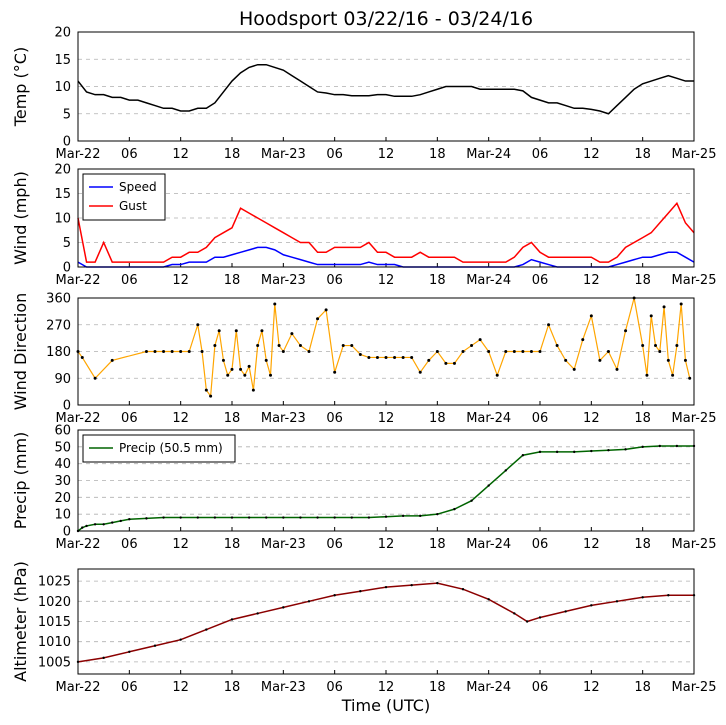  What do you see at coordinates (62, 498) in the screenshot?
I see `y-tick-label: 20` at bounding box center [62, 498].